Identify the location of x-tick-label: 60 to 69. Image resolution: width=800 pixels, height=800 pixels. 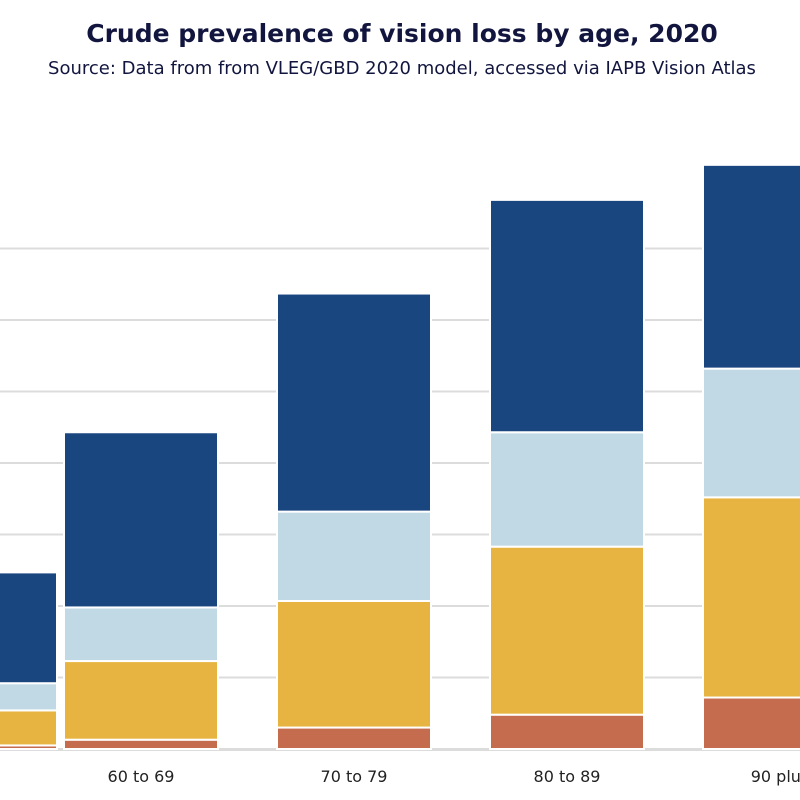
(141, 776).